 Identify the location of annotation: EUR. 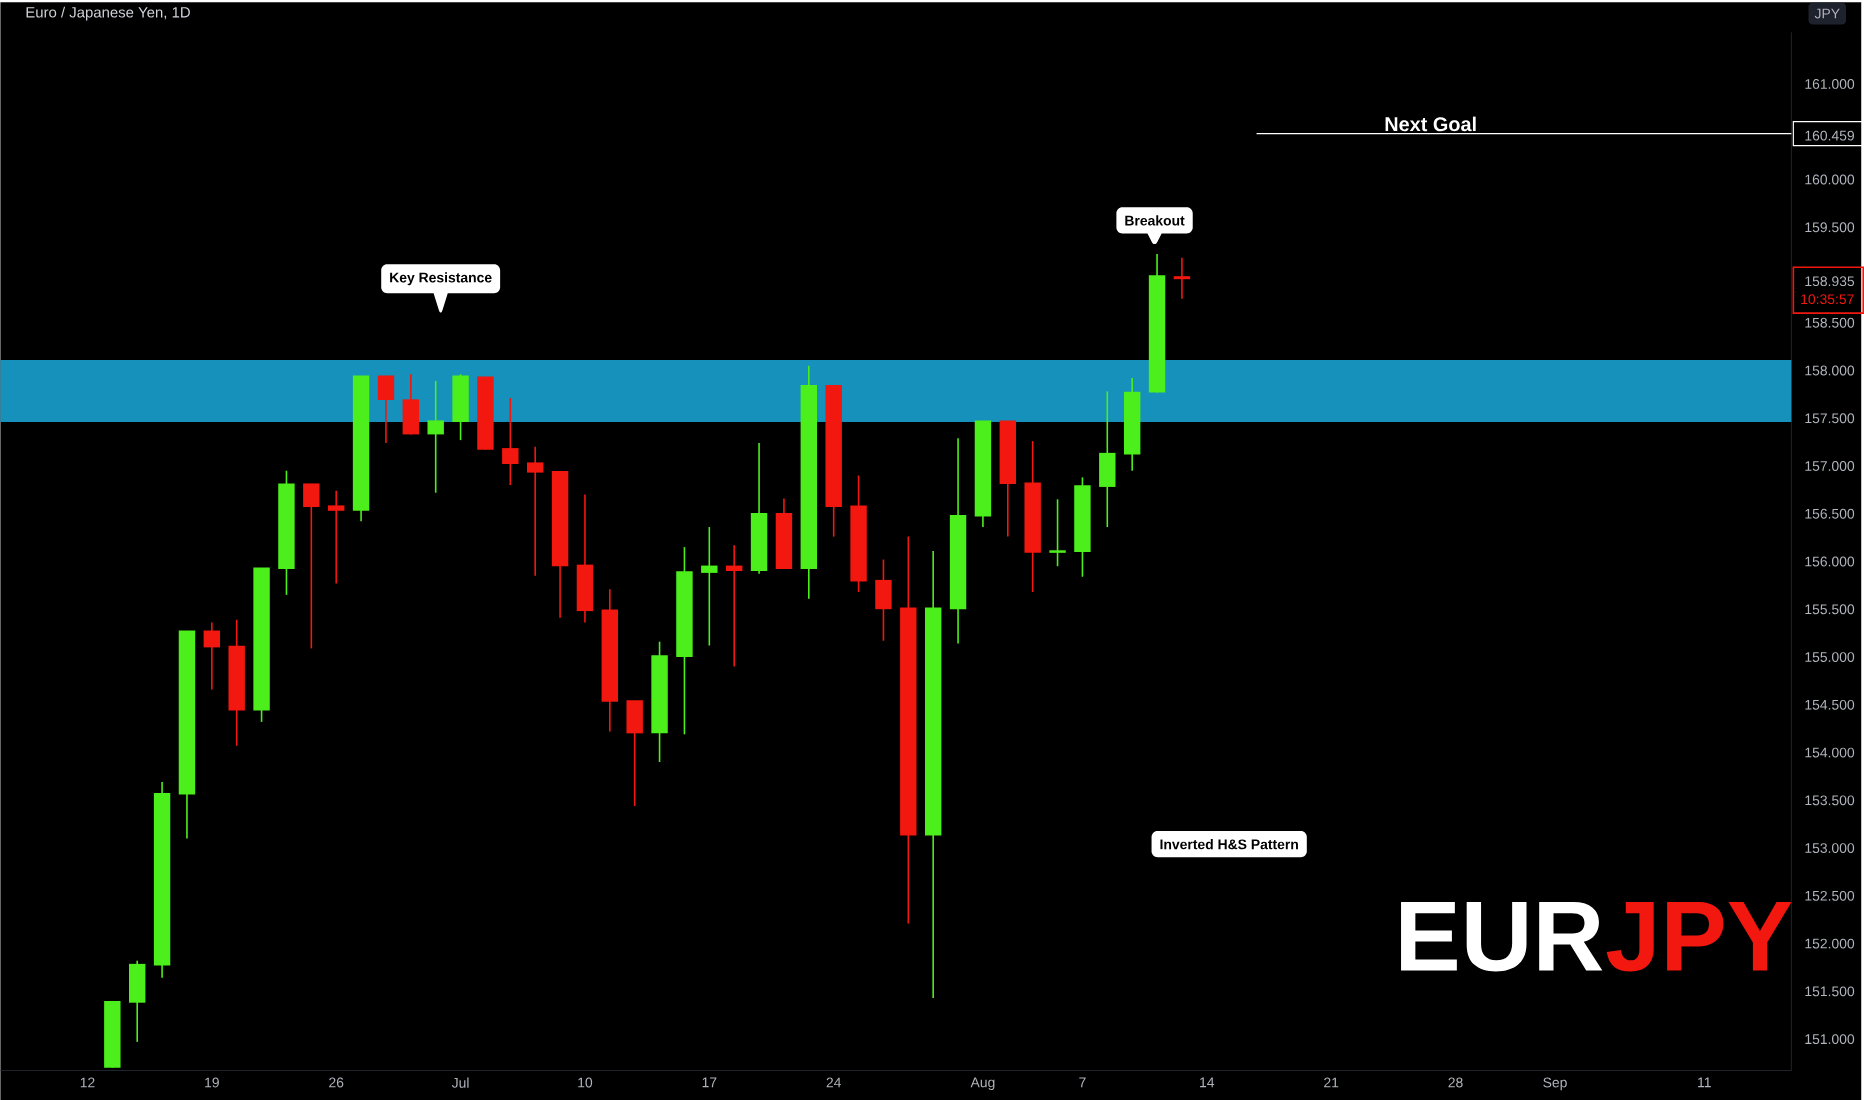
(1502, 936).